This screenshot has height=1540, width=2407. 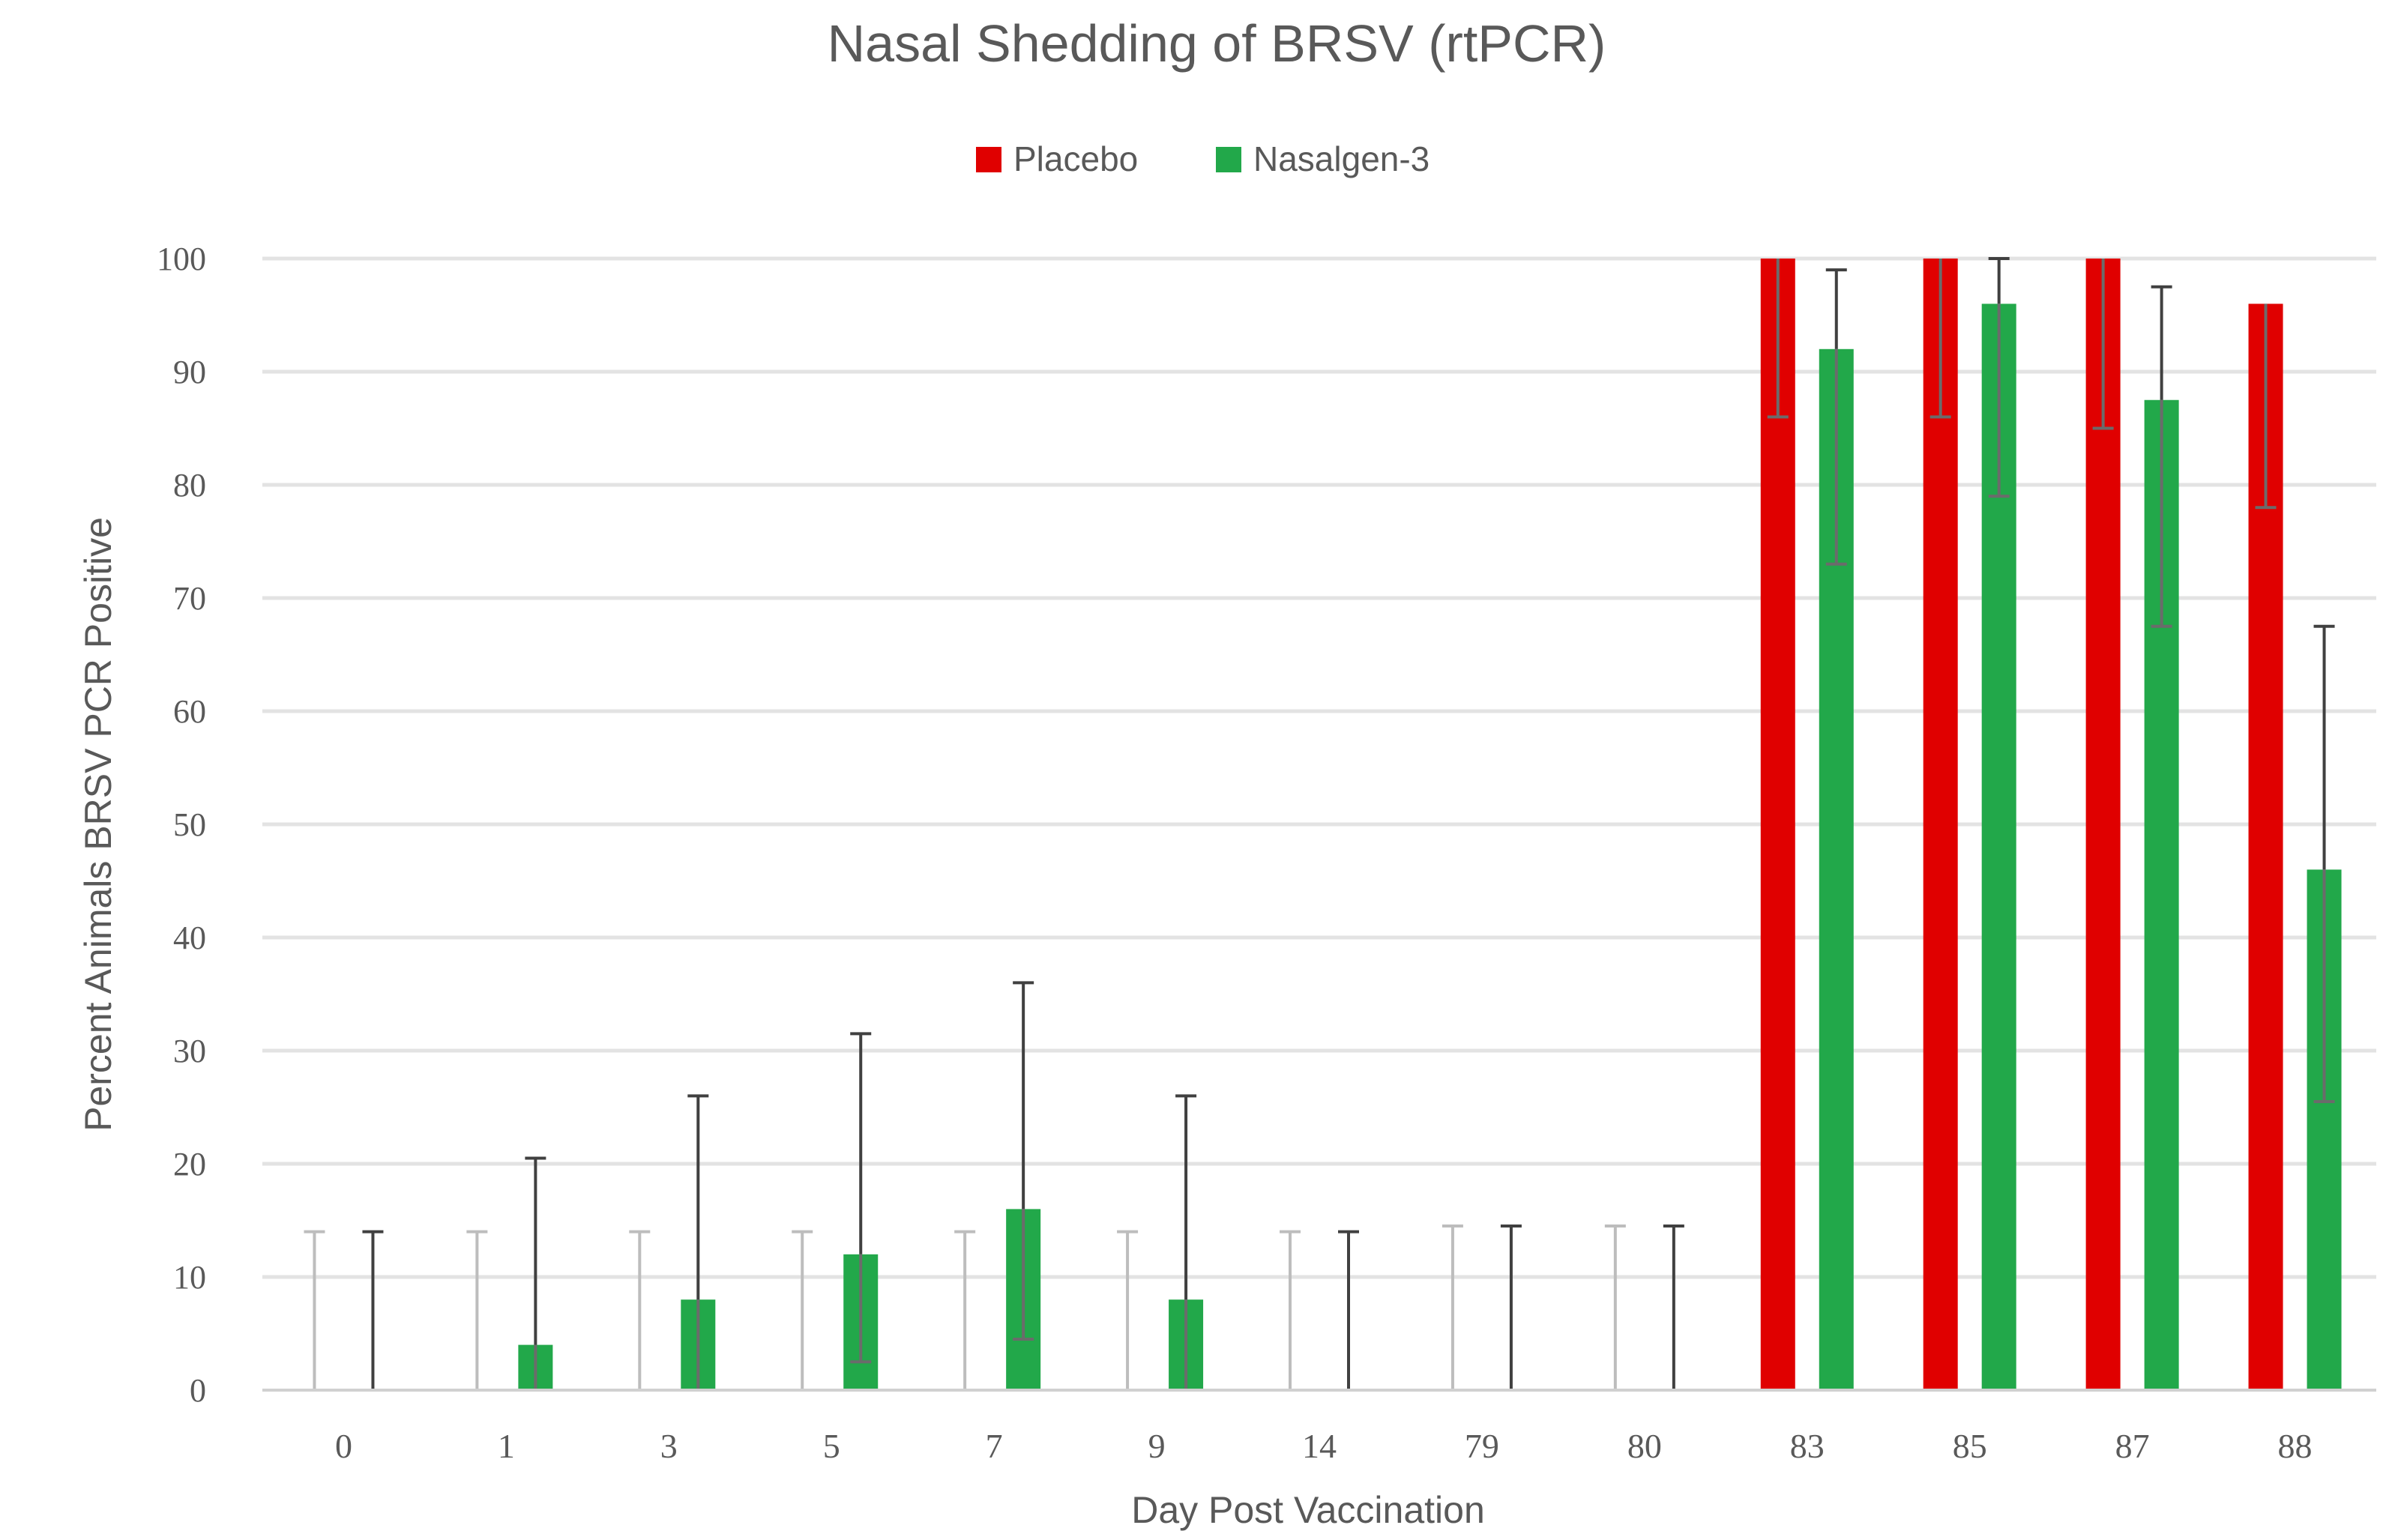 What do you see at coordinates (1308, 1510) in the screenshot?
I see `x-axis-label: Day Post Vaccination` at bounding box center [1308, 1510].